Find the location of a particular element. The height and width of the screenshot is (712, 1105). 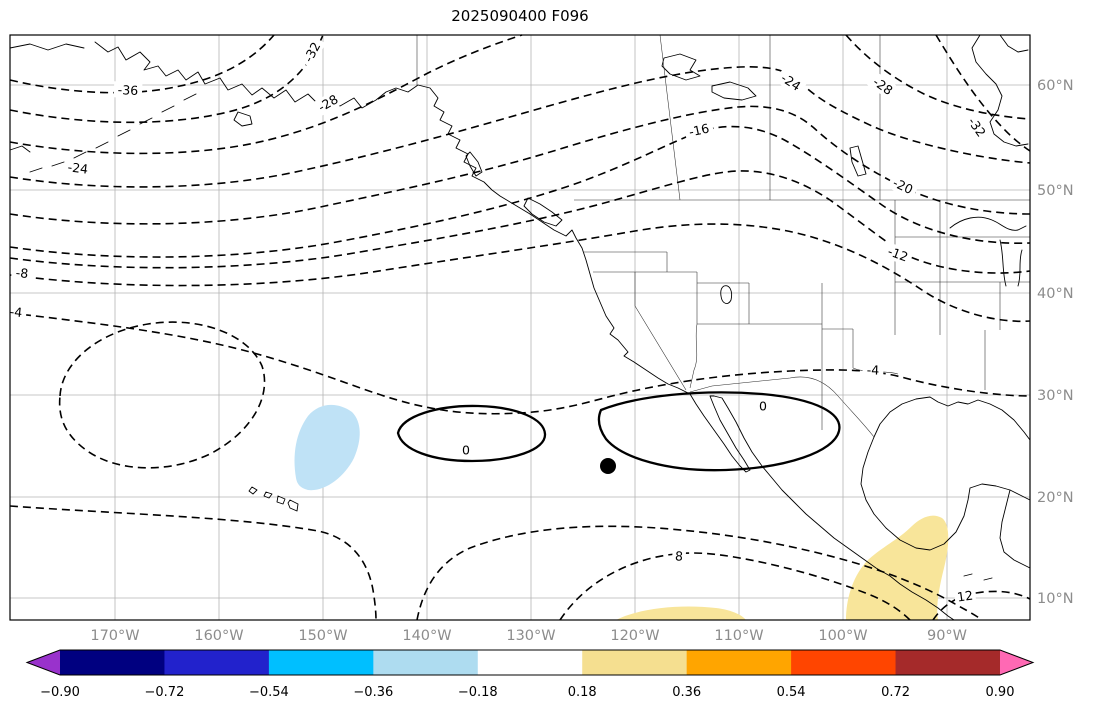

shaded-region-positive-south-edge is located at coordinates (681, 613).